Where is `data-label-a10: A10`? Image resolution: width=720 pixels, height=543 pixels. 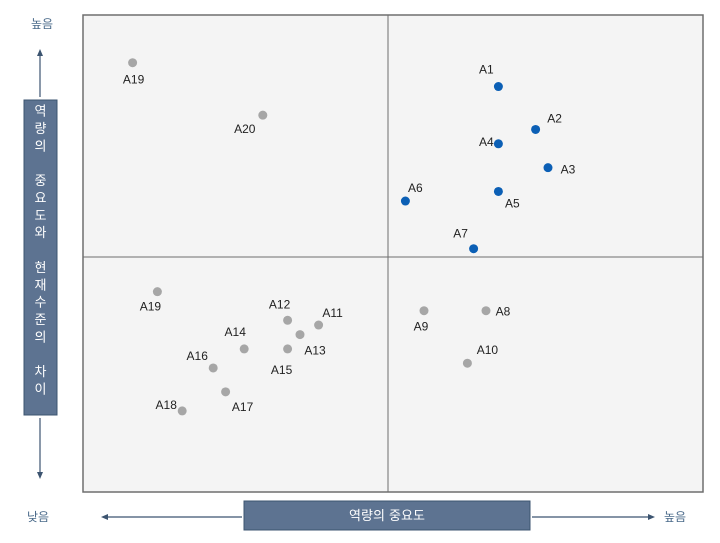 data-label-a10: A10 is located at coordinates (488, 350).